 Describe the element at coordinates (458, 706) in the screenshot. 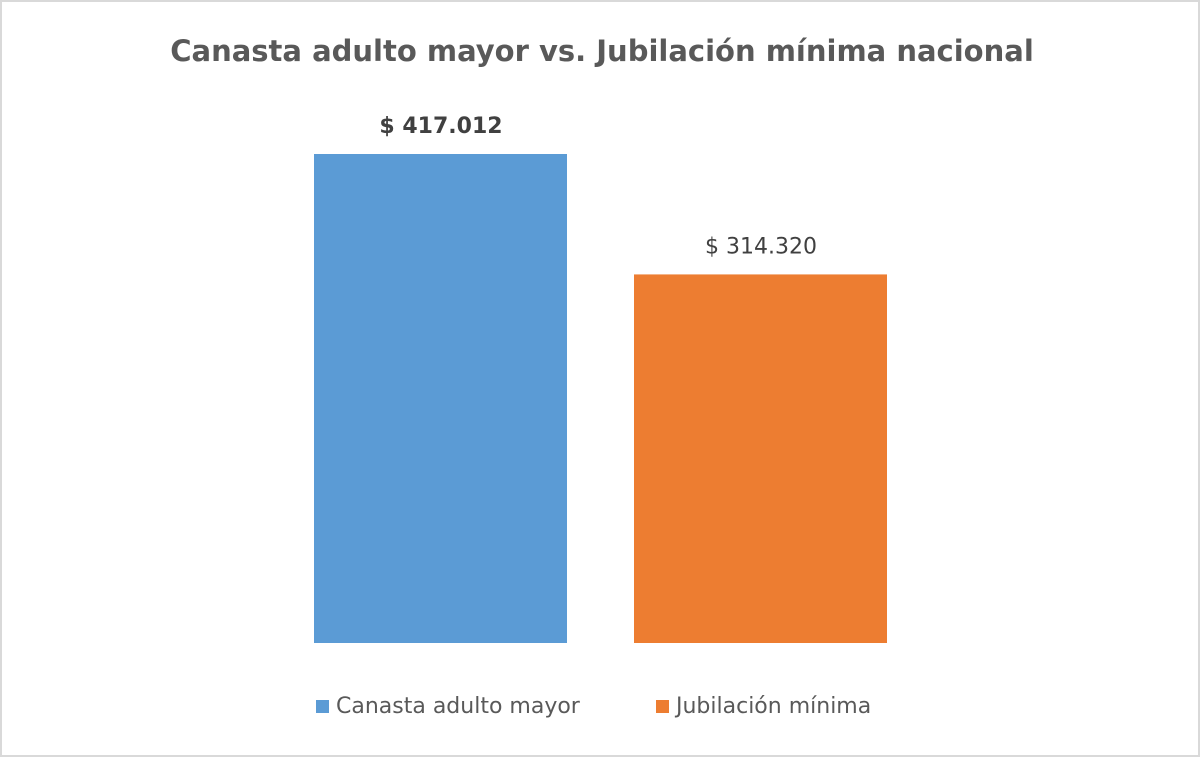

I see `legend-label: Canasta adulto mayor` at that location.